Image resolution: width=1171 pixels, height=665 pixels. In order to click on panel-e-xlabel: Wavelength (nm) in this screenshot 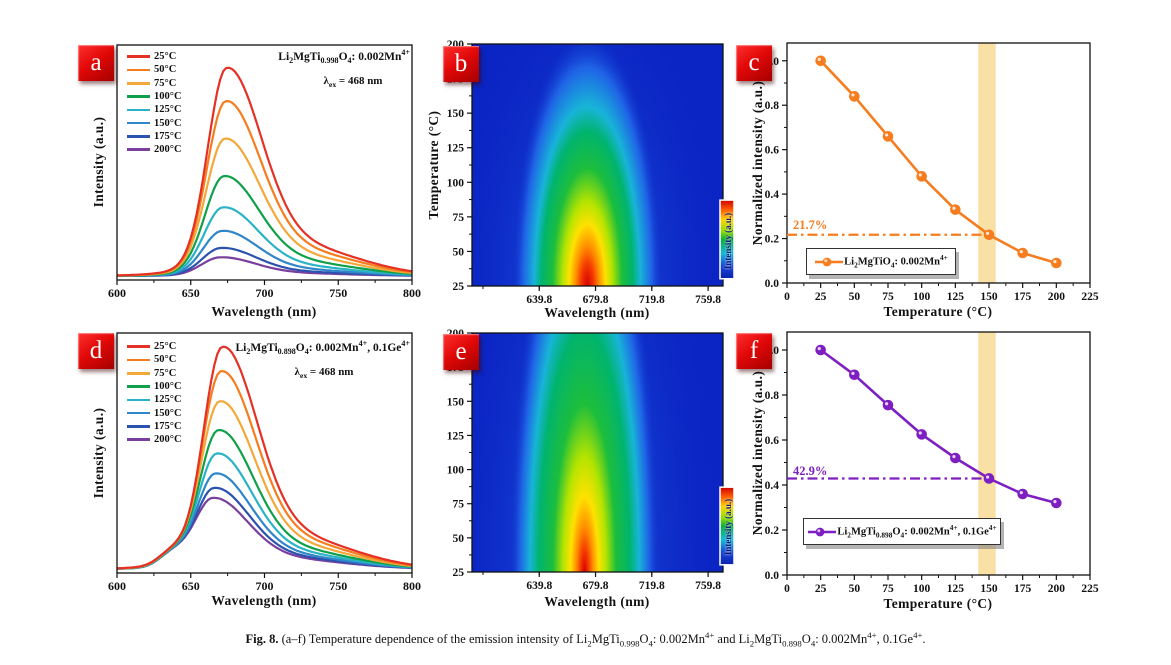, I will do `click(597, 601)`.